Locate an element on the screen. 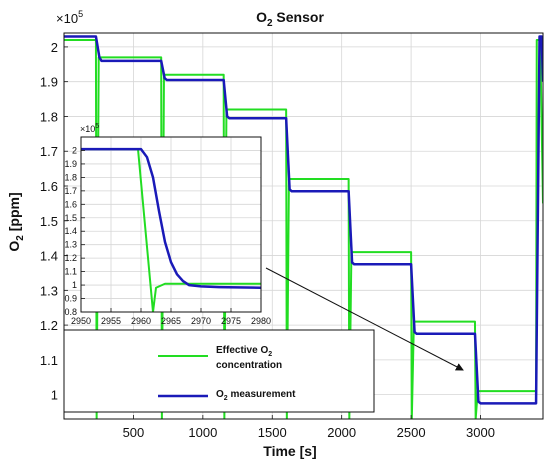 The height and width of the screenshot is (461, 550). inset-x-tick-label: 2955 is located at coordinates (111, 321).